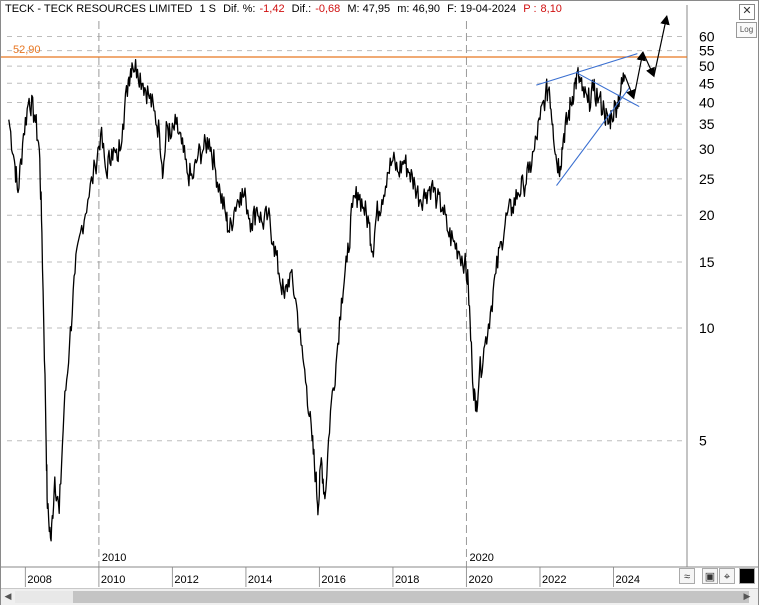  What do you see at coordinates (746, 30) in the screenshot?
I see `log-scale-toggle: Log` at bounding box center [746, 30].